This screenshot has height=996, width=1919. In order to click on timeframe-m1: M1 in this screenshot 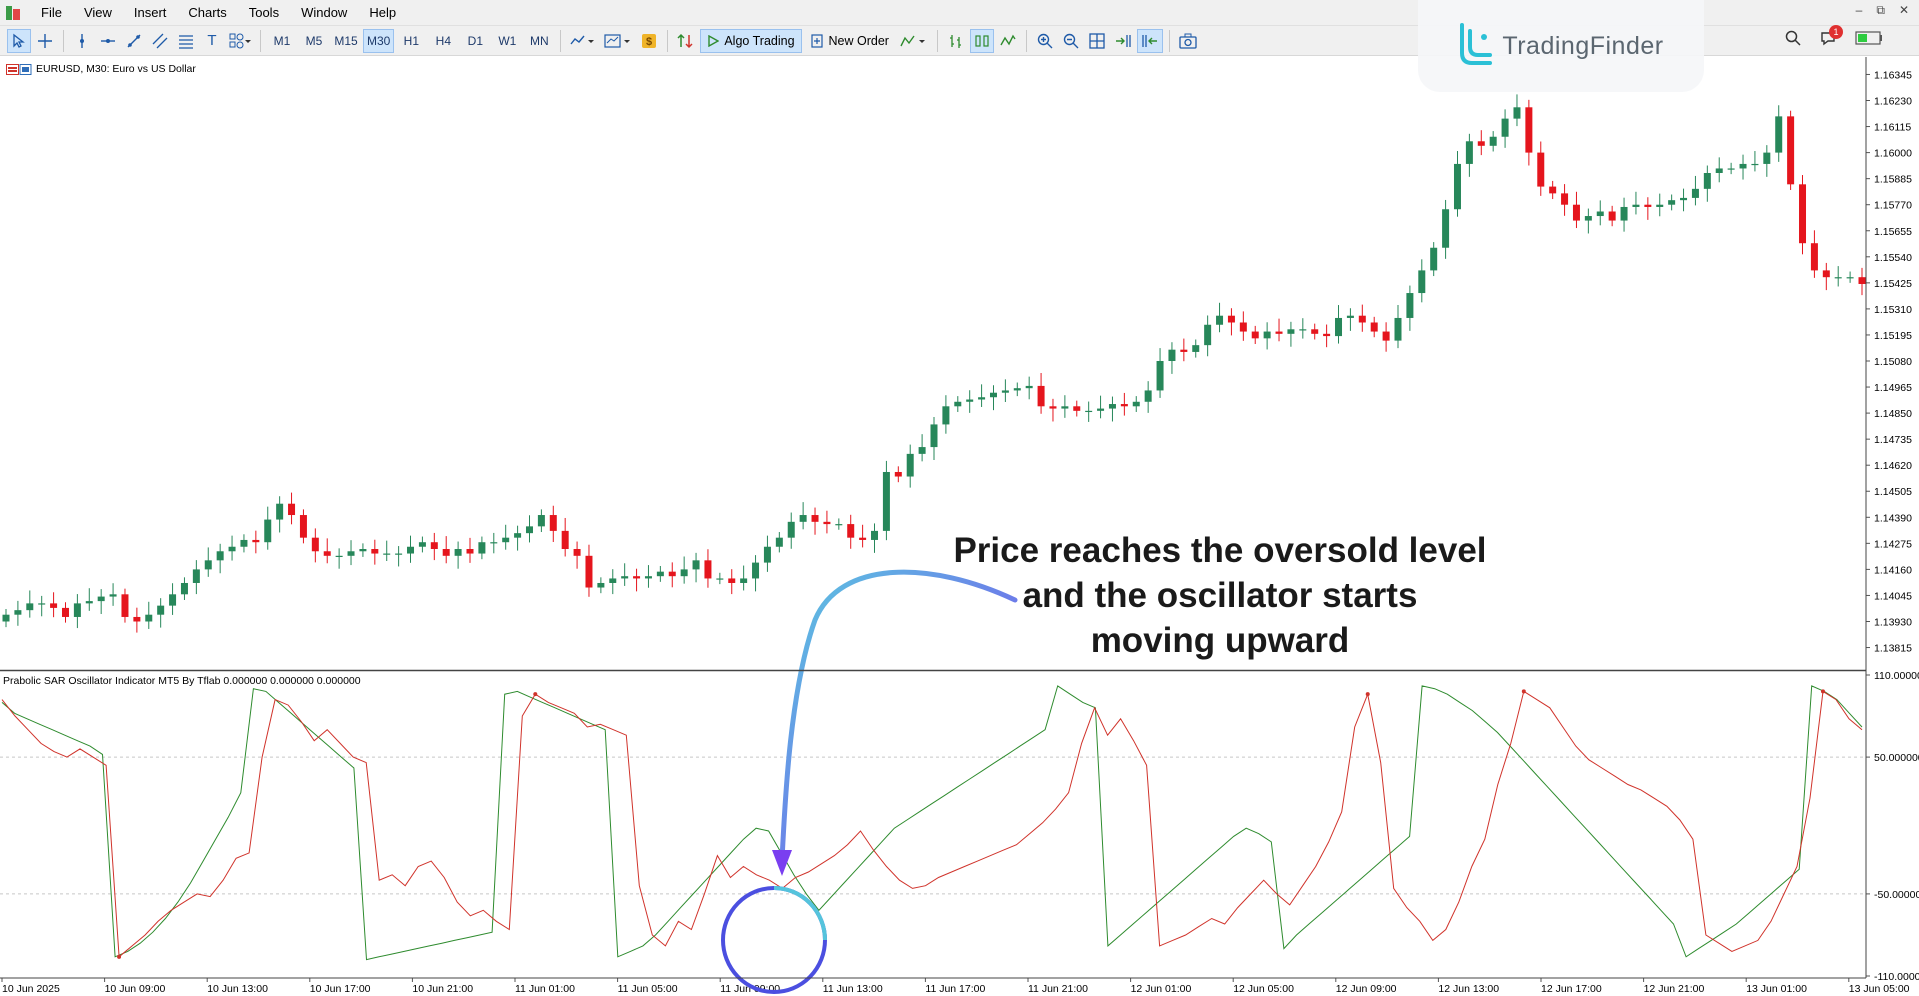, I will do `click(282, 40)`.